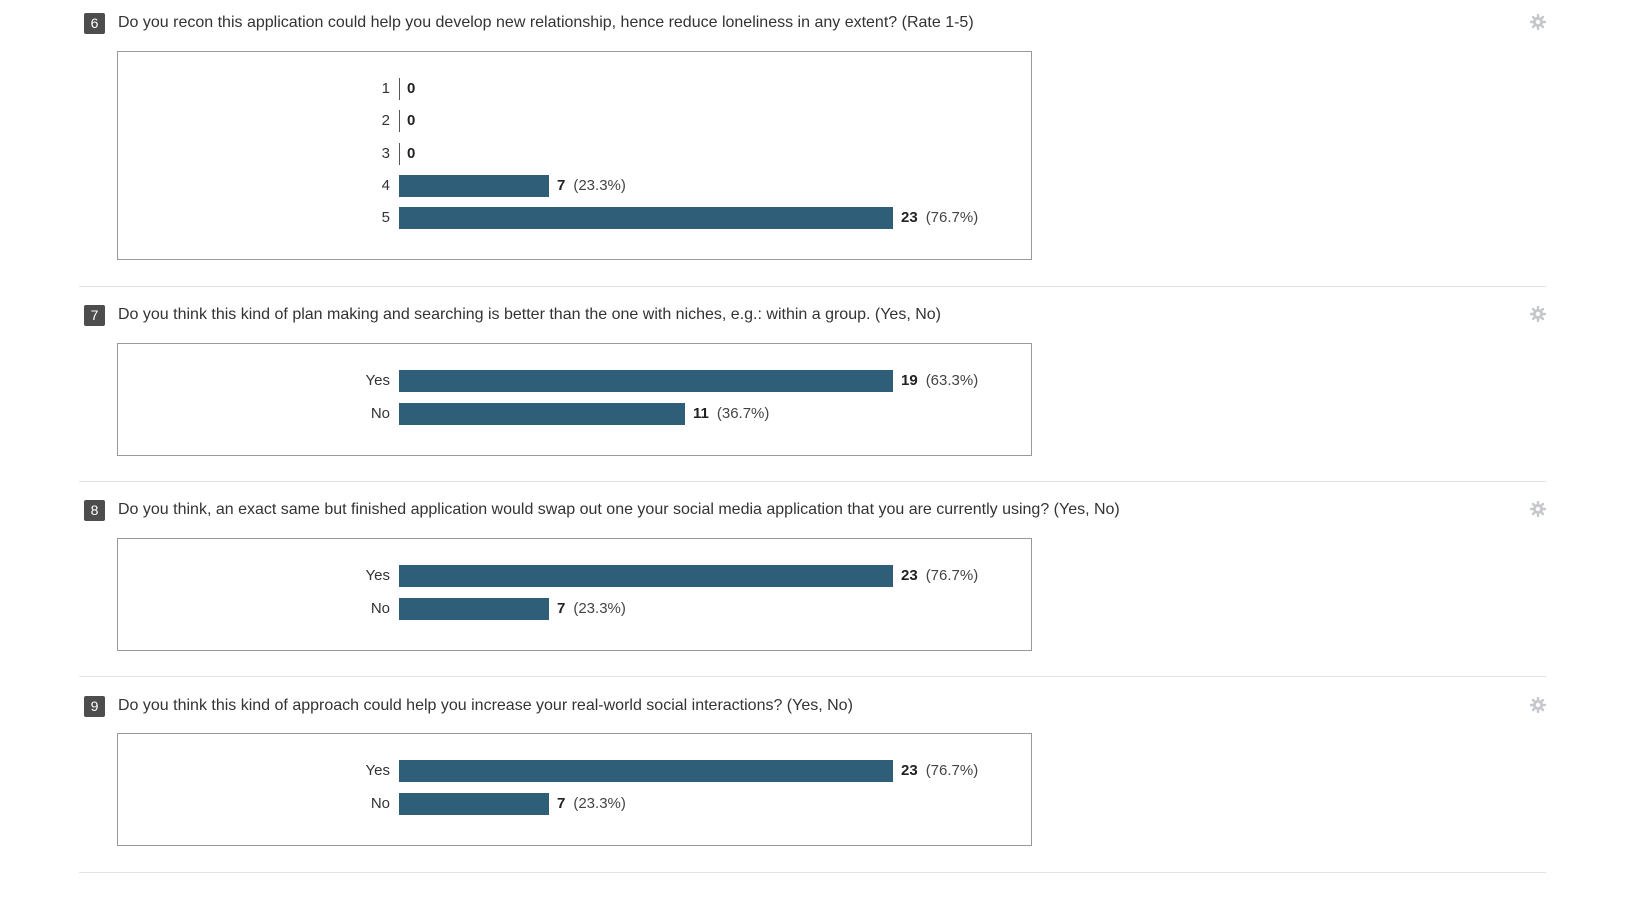  I want to click on category-label: 4, so click(385, 185).